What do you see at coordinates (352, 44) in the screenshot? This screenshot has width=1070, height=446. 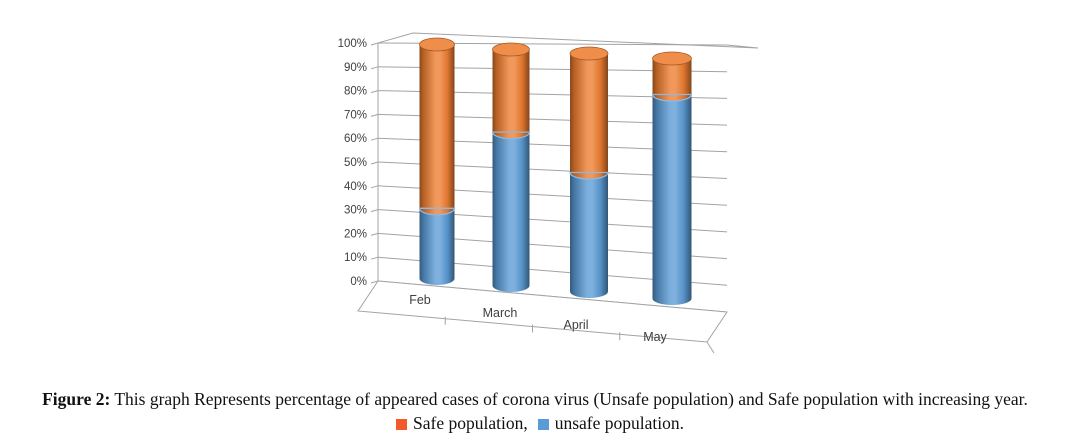 I see `y-axis-label: 100%` at bounding box center [352, 44].